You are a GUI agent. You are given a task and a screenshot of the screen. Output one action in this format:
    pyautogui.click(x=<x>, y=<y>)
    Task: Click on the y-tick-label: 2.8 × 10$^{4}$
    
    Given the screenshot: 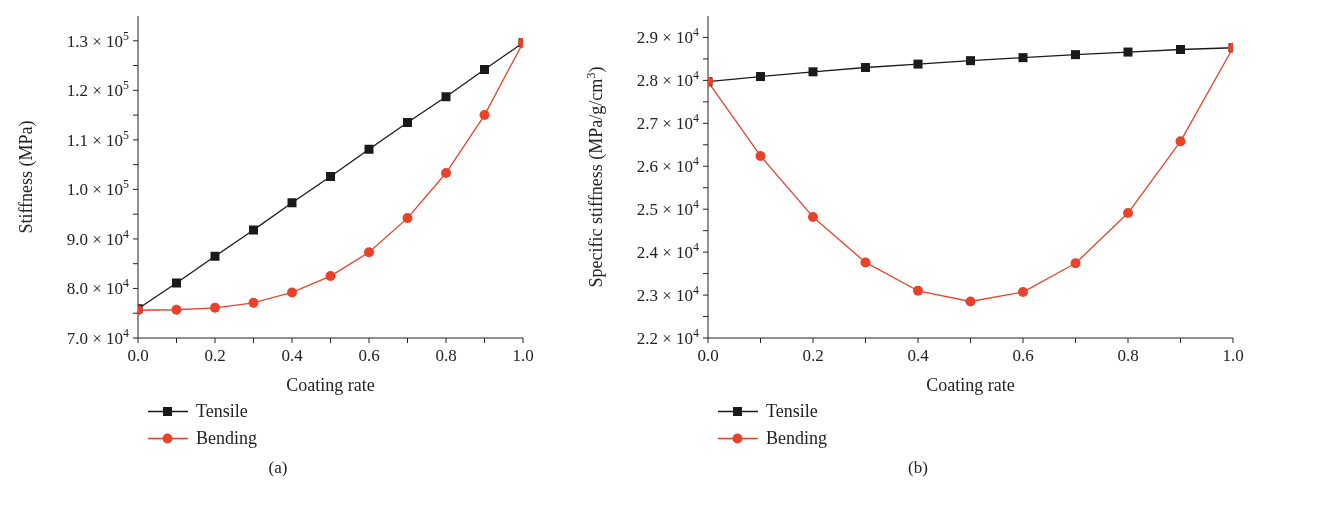 What is the action you would take?
    pyautogui.click(x=668, y=79)
    